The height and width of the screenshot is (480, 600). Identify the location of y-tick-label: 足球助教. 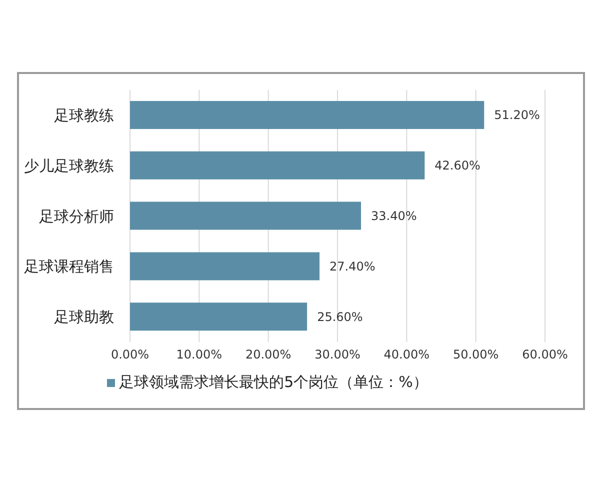
(84, 317).